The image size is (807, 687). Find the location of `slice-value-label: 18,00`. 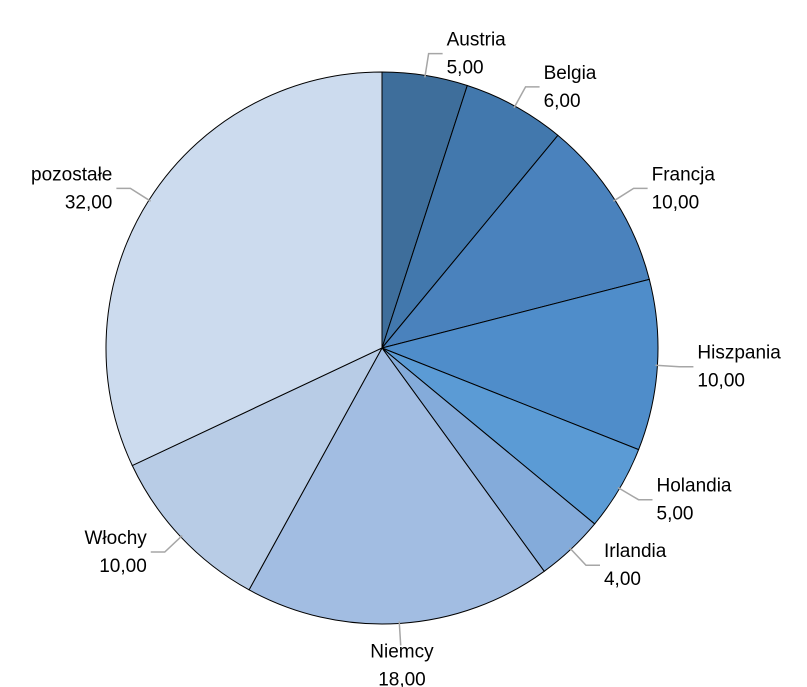

slice-value-label: 18,00 is located at coordinates (402, 678).